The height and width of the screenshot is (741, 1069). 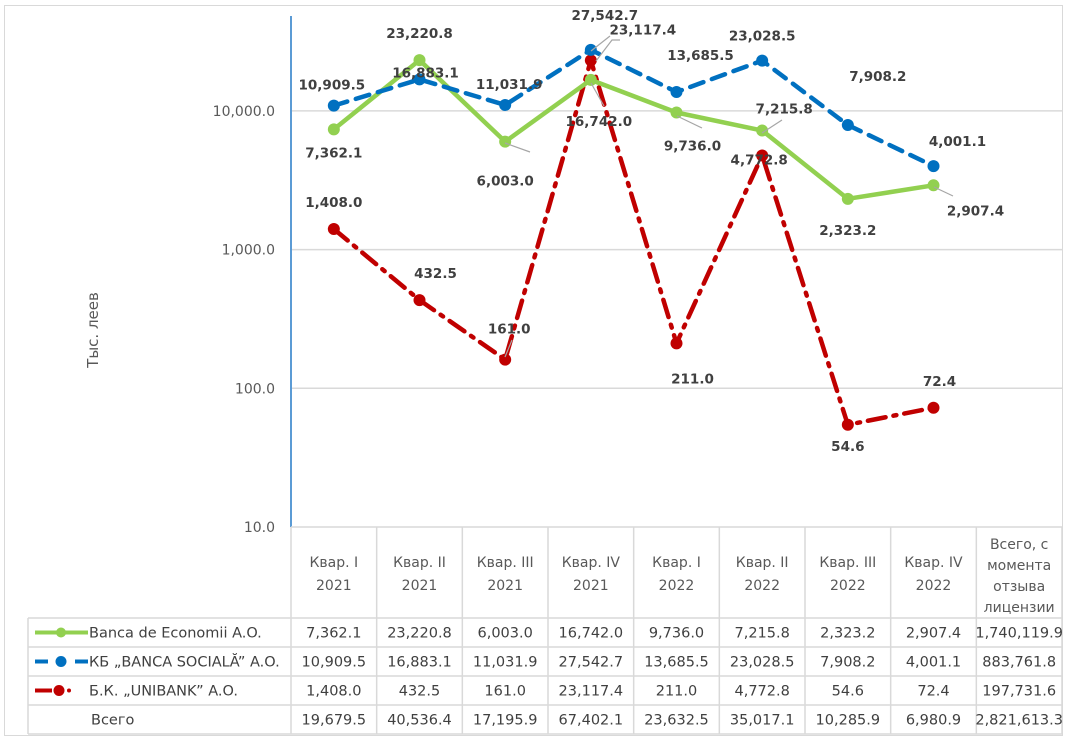 I want to click on series-name: КБ „BANCA SOCIALĂ” A.O., so click(x=184, y=662).